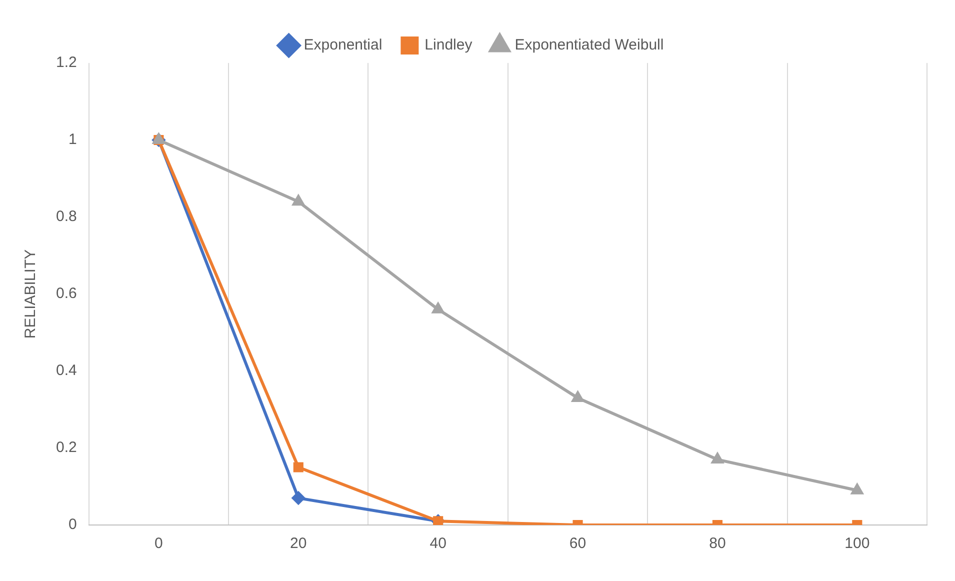  What do you see at coordinates (72, 525) in the screenshot?
I see `y-tick-label: 0` at bounding box center [72, 525].